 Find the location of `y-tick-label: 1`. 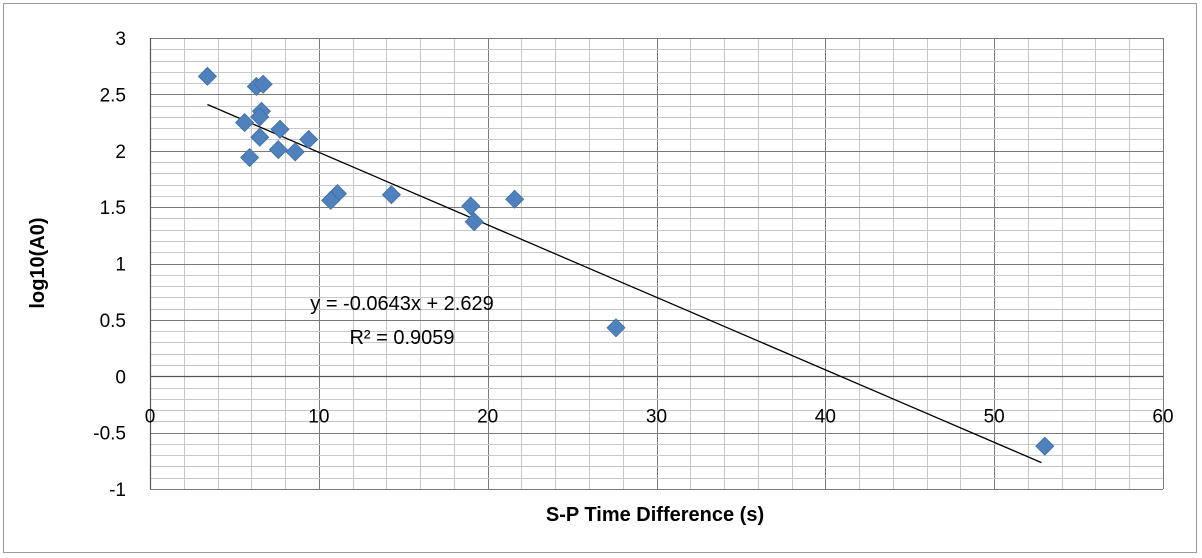

y-tick-label: 1 is located at coordinates (120, 265).